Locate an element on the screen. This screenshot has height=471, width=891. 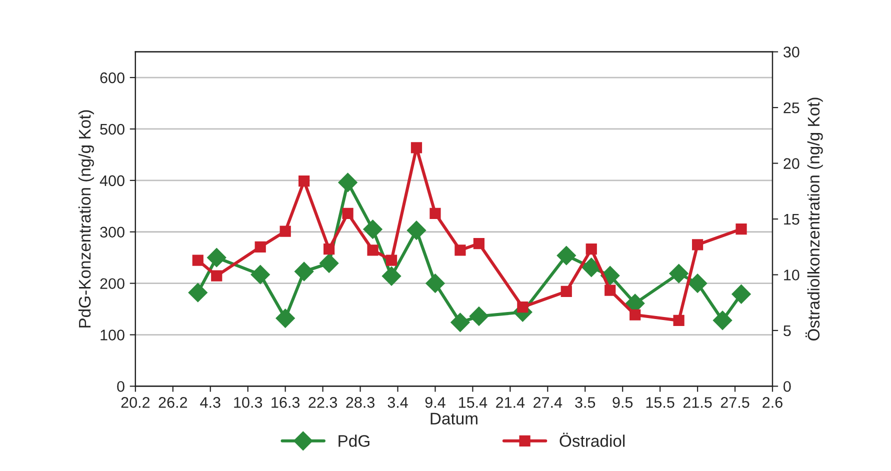
x-tick-label: 10.3 is located at coordinates (248, 402).